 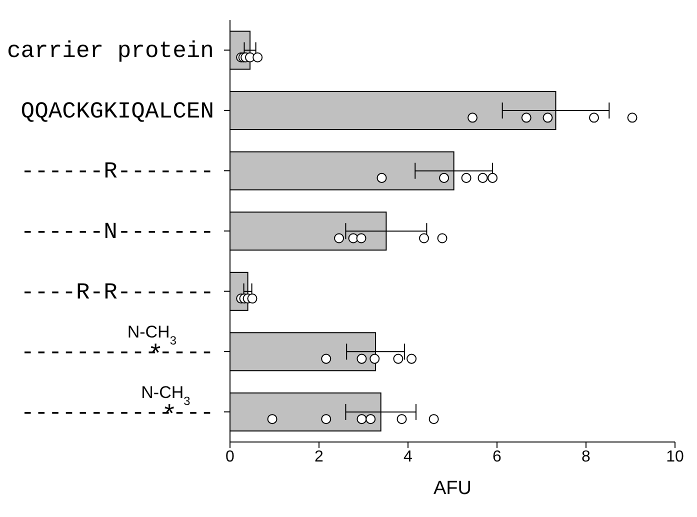 I want to click on y-tick-label: ------N-------, so click(x=117, y=232).